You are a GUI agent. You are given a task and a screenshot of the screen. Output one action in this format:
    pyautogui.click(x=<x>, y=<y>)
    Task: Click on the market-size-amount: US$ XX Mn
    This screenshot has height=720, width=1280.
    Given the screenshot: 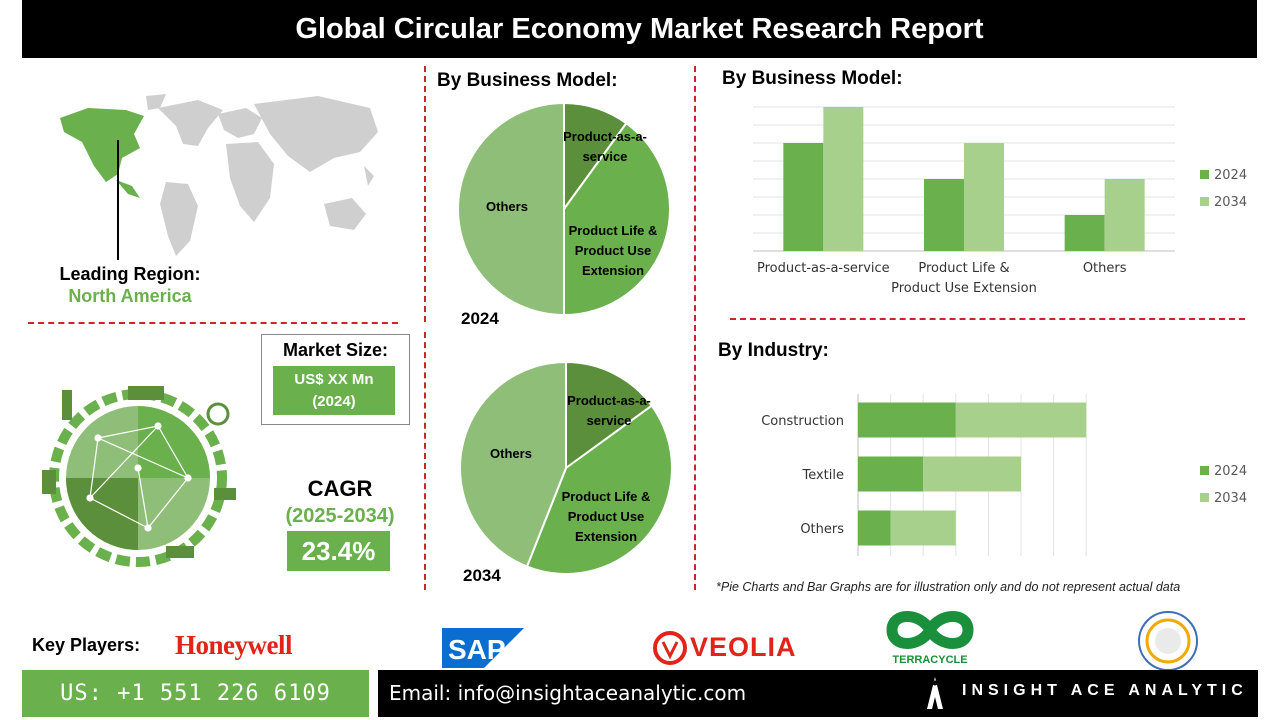 What is the action you would take?
    pyautogui.click(x=334, y=379)
    